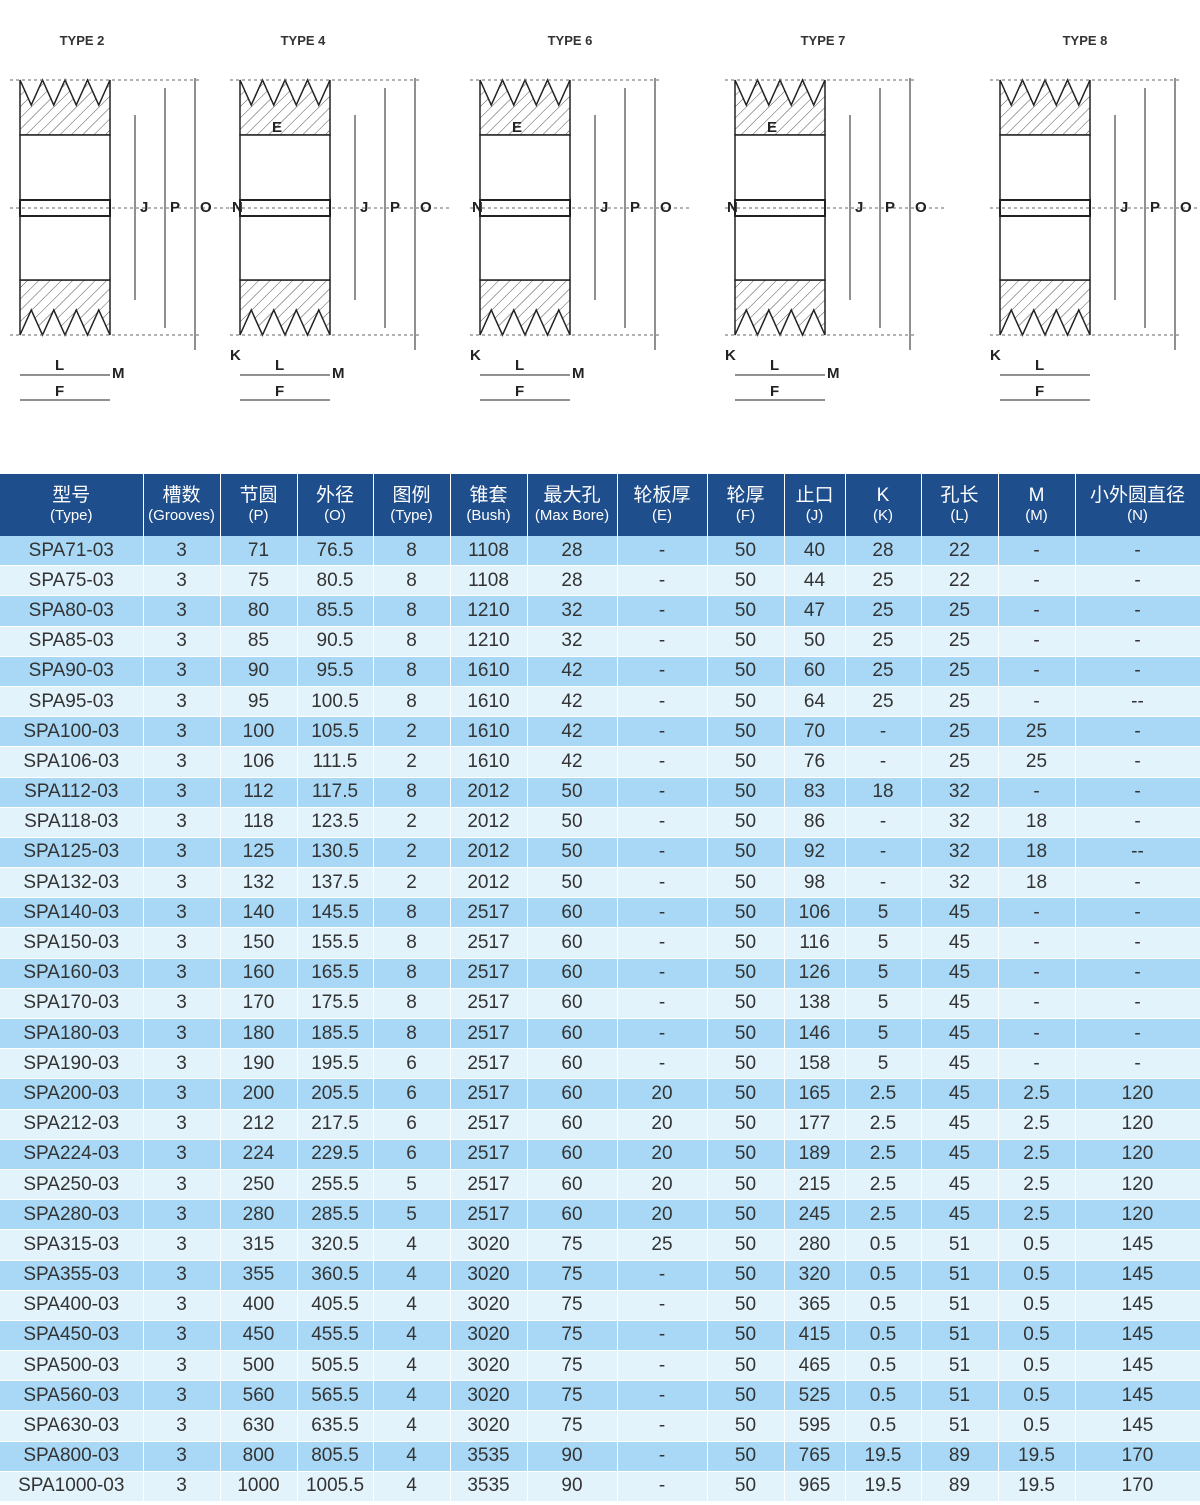 This screenshot has height=1505, width=1200. Describe the element at coordinates (745, 516) in the screenshot. I see `header-en: (F)` at that location.